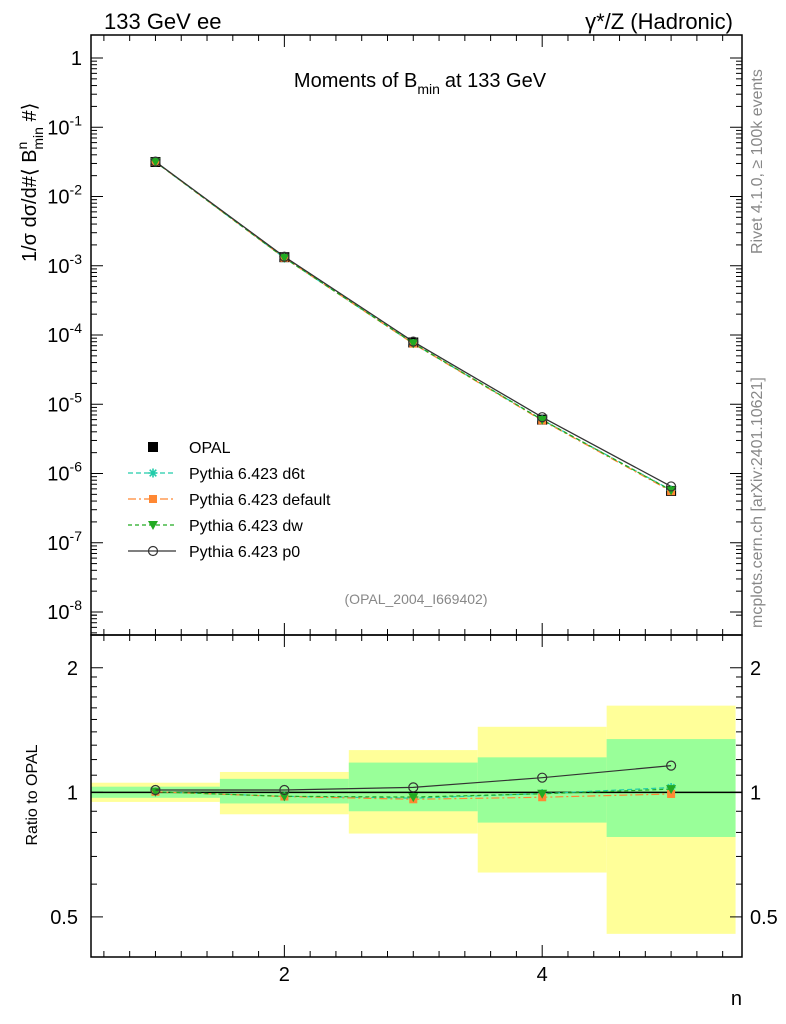 The height and width of the screenshot is (1024, 786). Describe the element at coordinates (38, 138) in the screenshot. I see `main-ylabel-sub: min` at that location.